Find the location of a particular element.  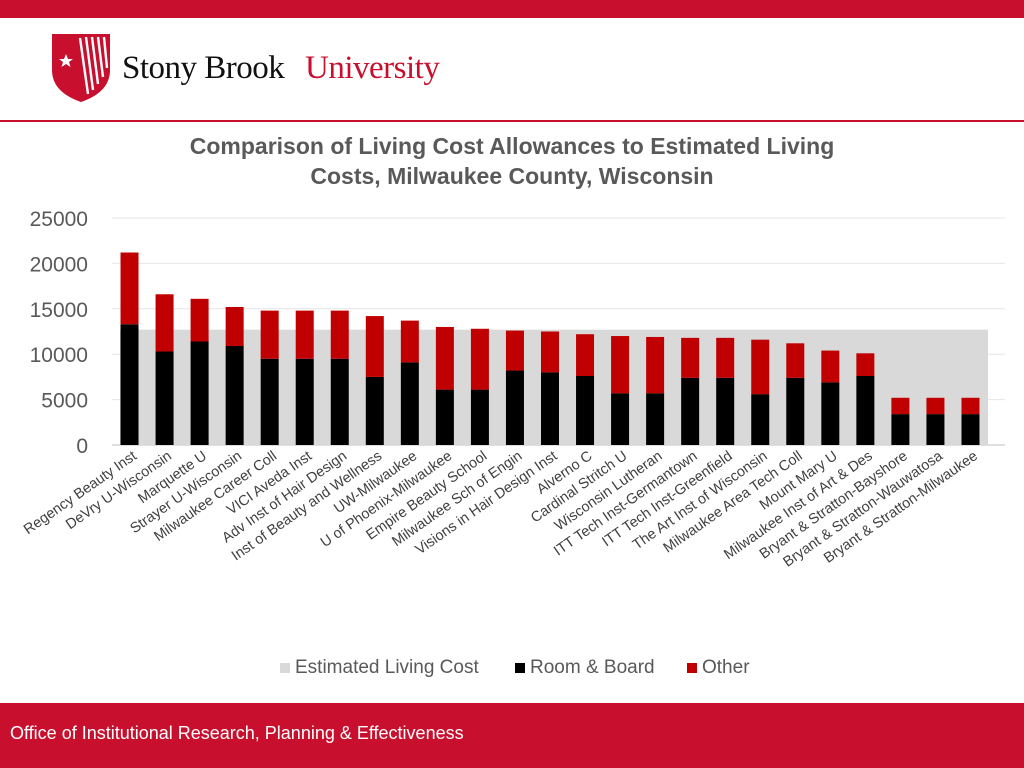

y-tick-label: 10000 is located at coordinates (59, 355).